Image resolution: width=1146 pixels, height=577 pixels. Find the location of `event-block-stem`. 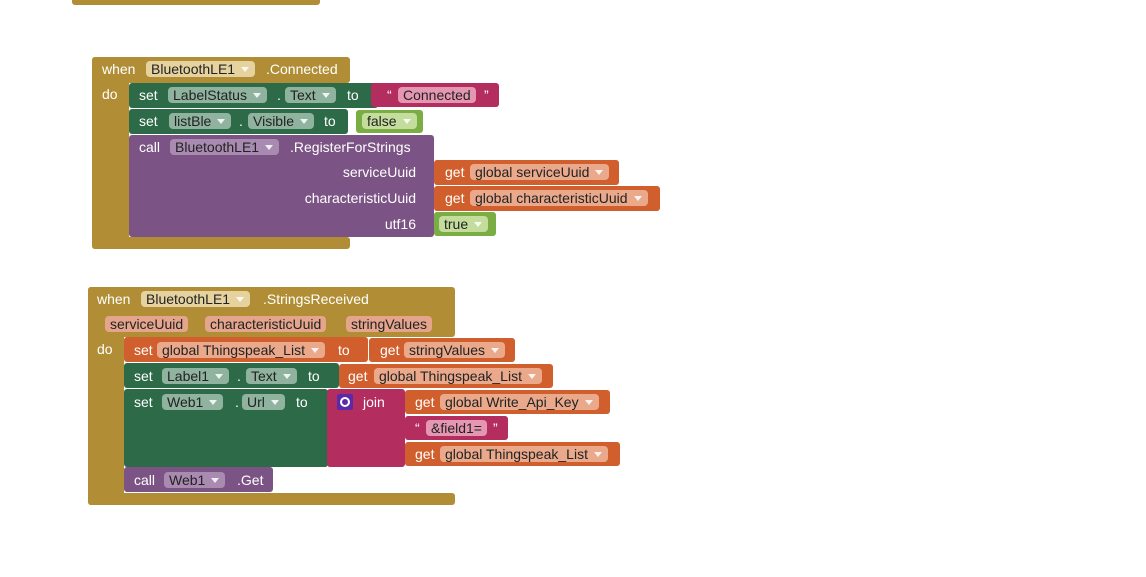

event-block-stem is located at coordinates (110, 153).